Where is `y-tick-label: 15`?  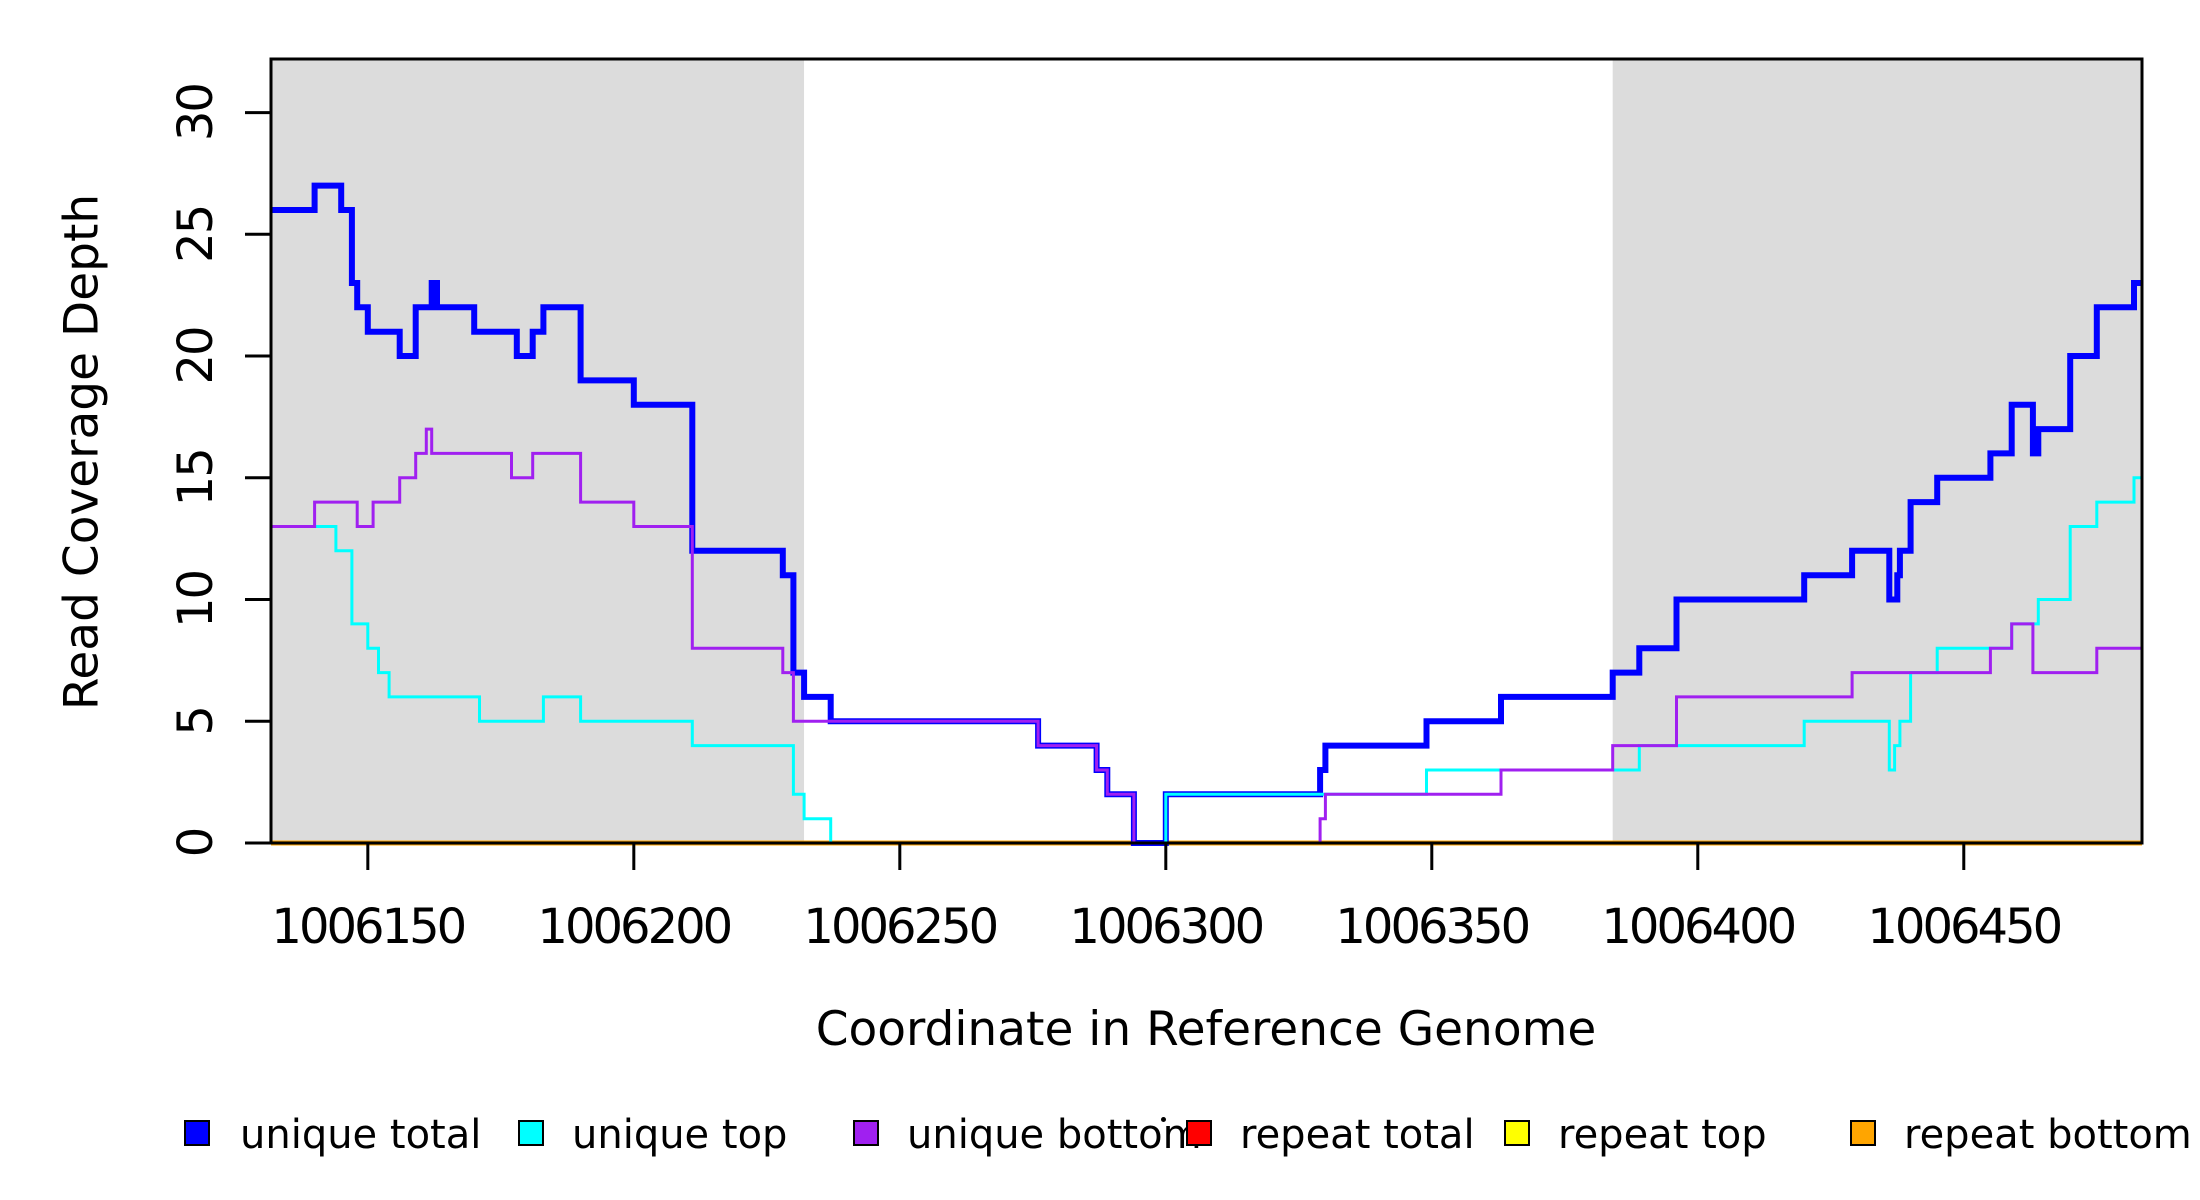
y-tick-label: 15 is located at coordinates (196, 477).